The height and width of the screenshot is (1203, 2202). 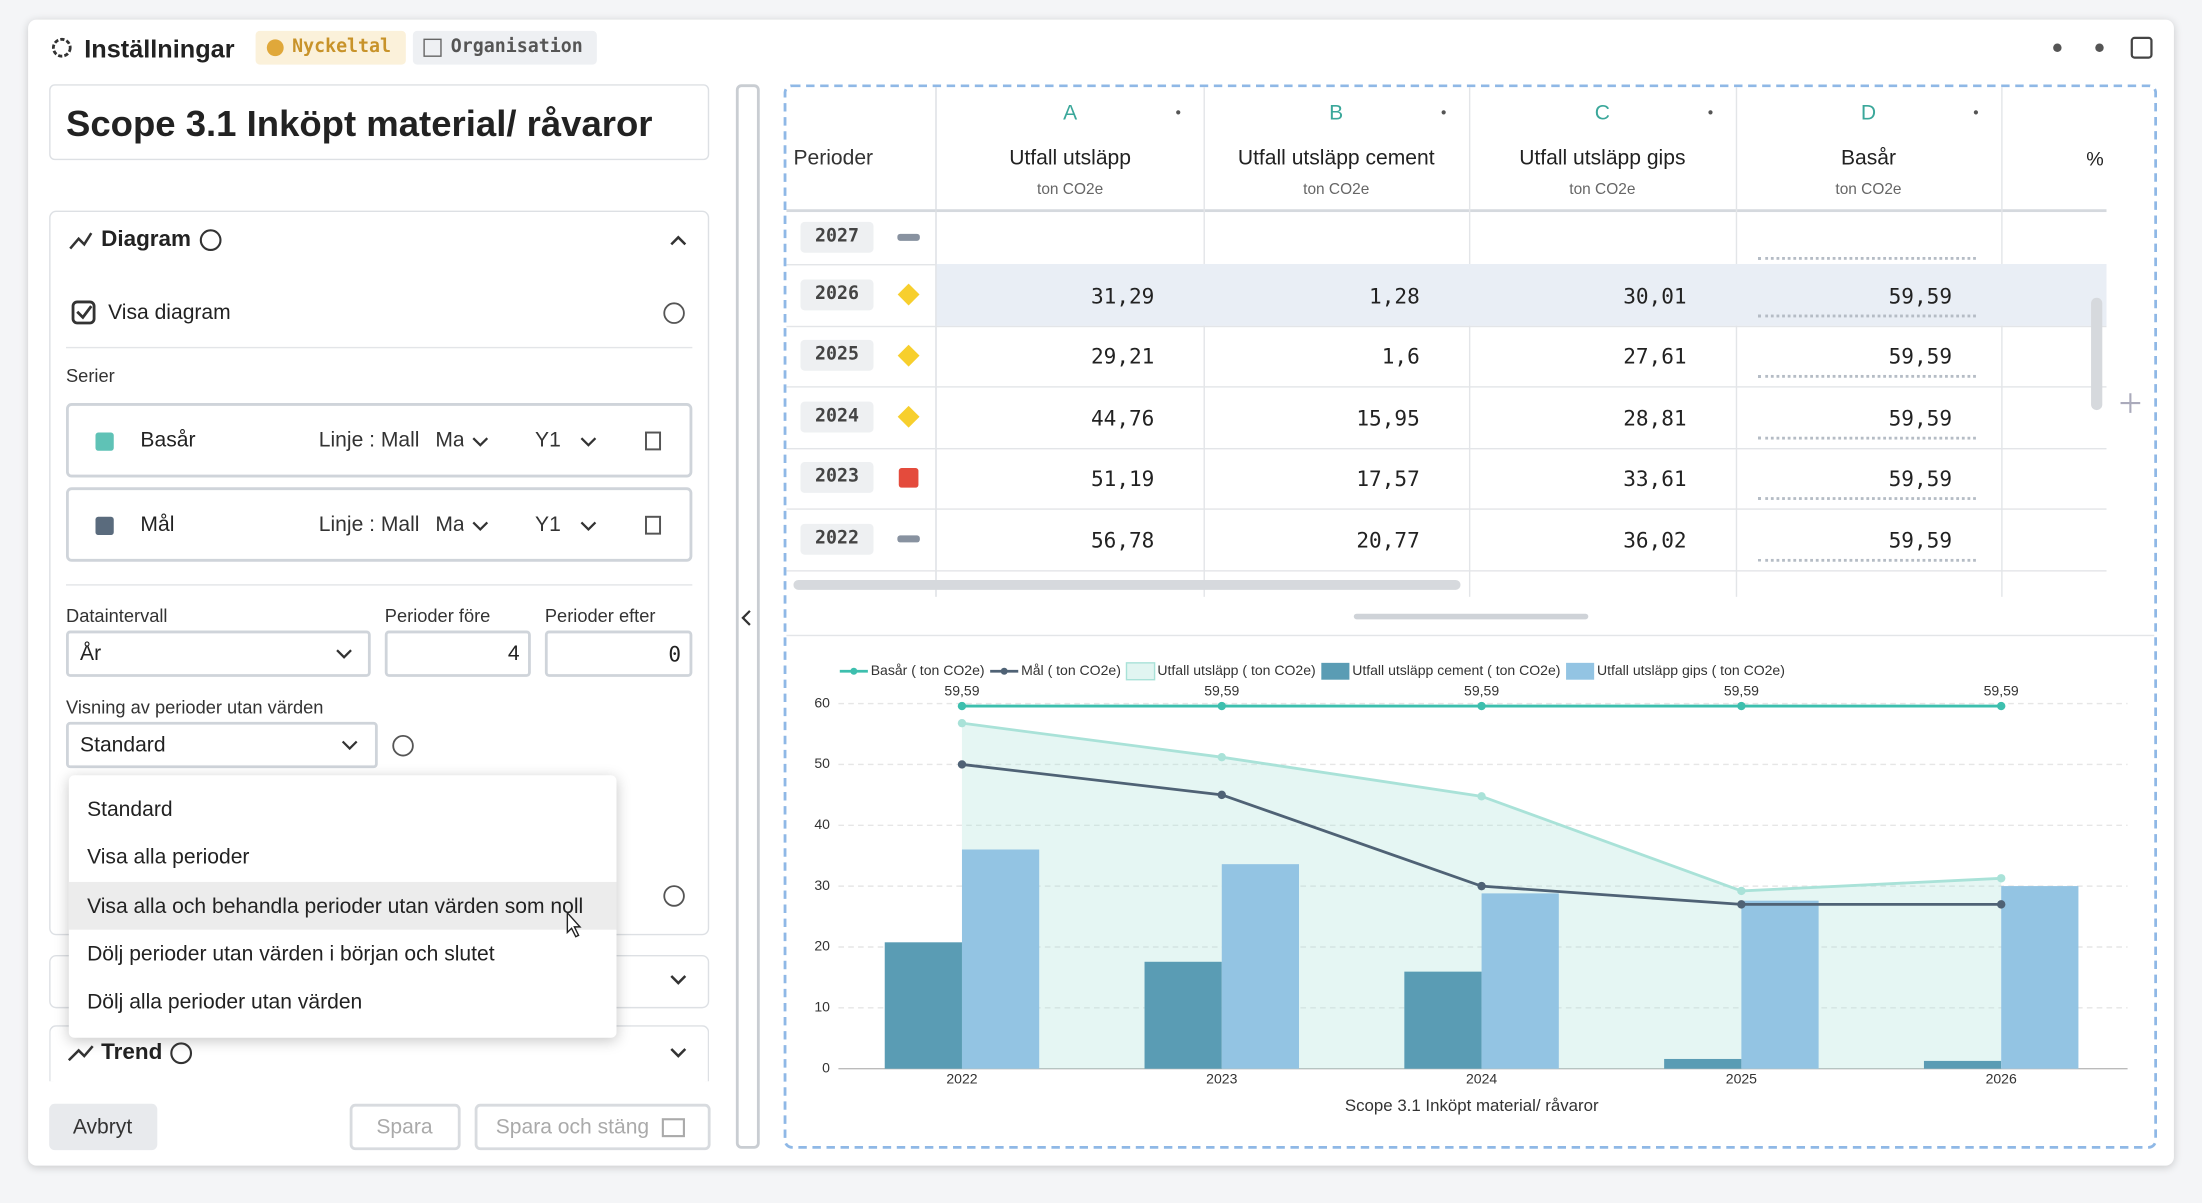 What do you see at coordinates (1655, 418) in the screenshot?
I see `cell-value: 28,81` at bounding box center [1655, 418].